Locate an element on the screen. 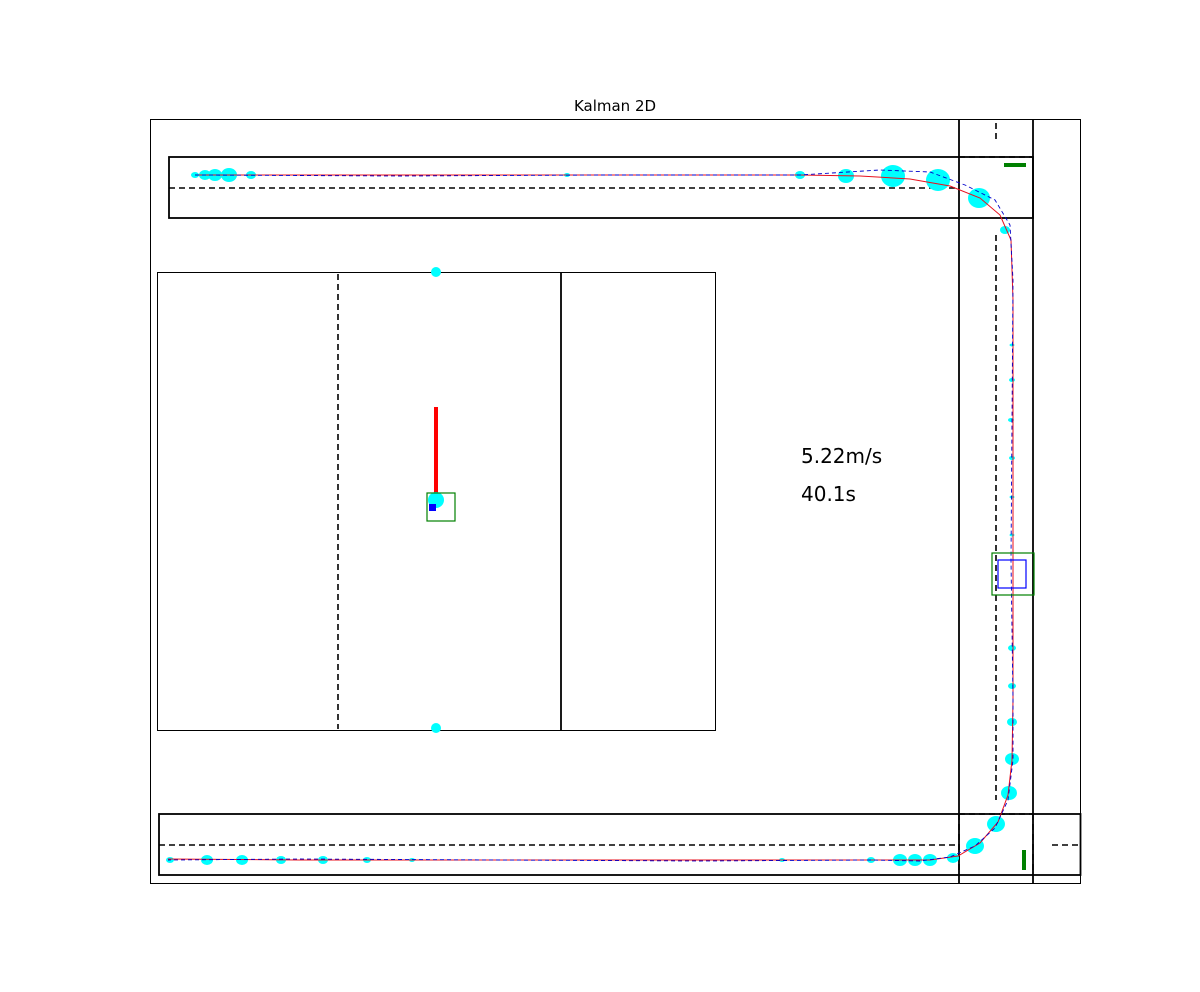 This screenshot has width=1200, height=992. chart-title: Kalman 2D is located at coordinates (615, 106).